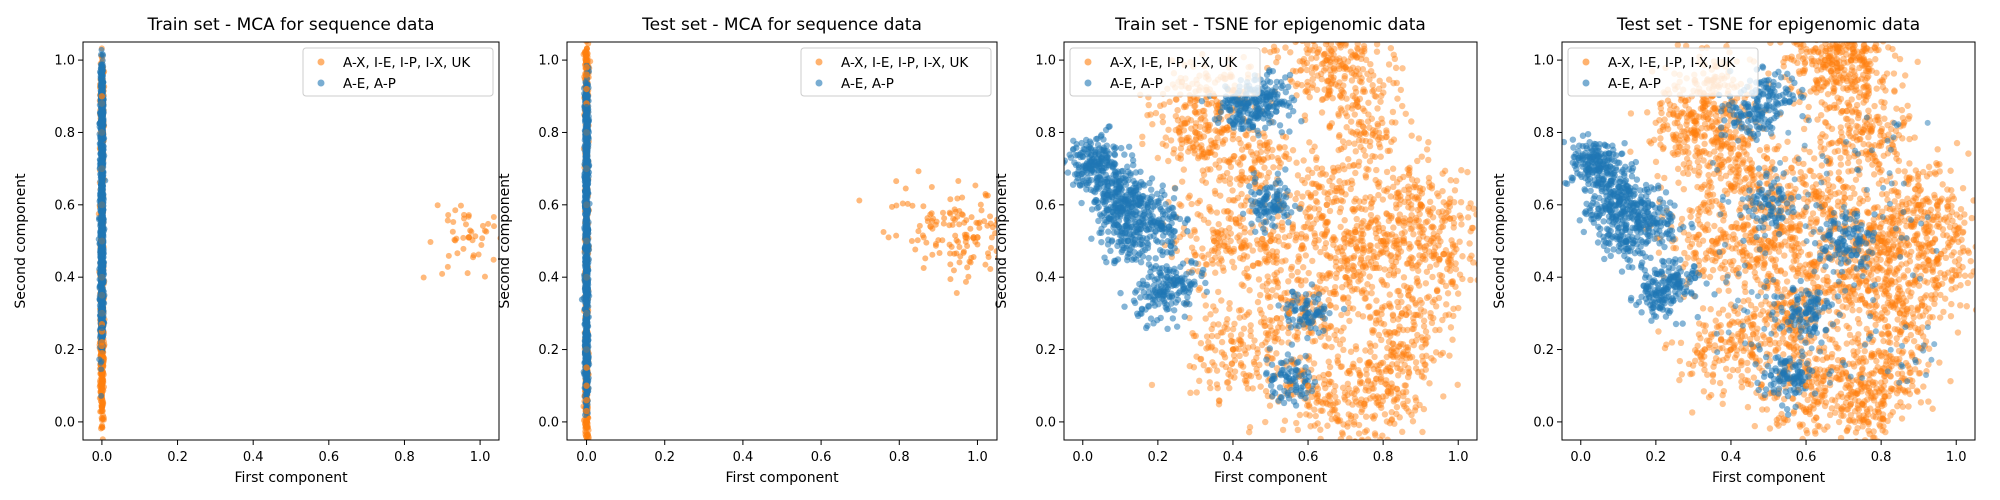 The image size is (2000, 500). What do you see at coordinates (177, 457) in the screenshot?
I see `x-tick-label: 0.2` at bounding box center [177, 457].